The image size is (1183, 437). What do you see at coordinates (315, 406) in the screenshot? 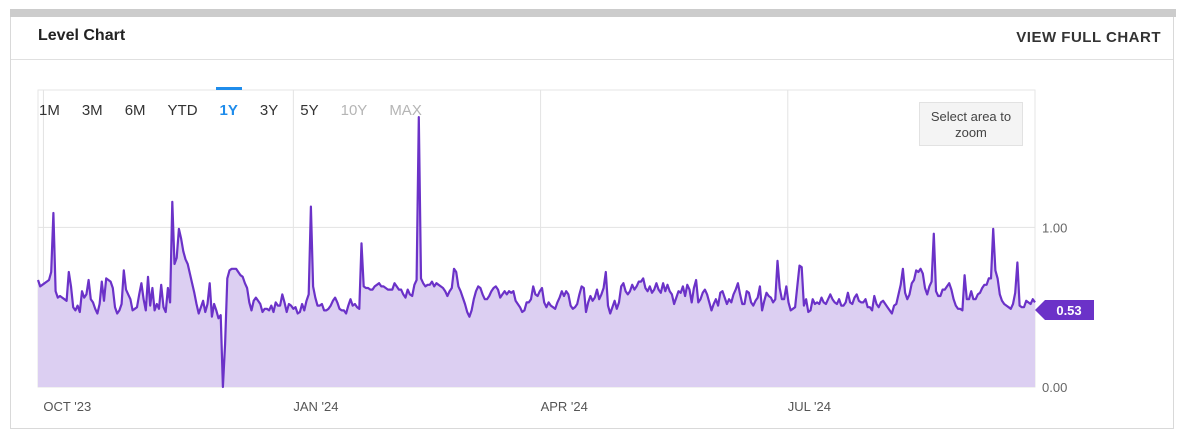
I see `x-tick-label: JAN '24` at bounding box center [315, 406].